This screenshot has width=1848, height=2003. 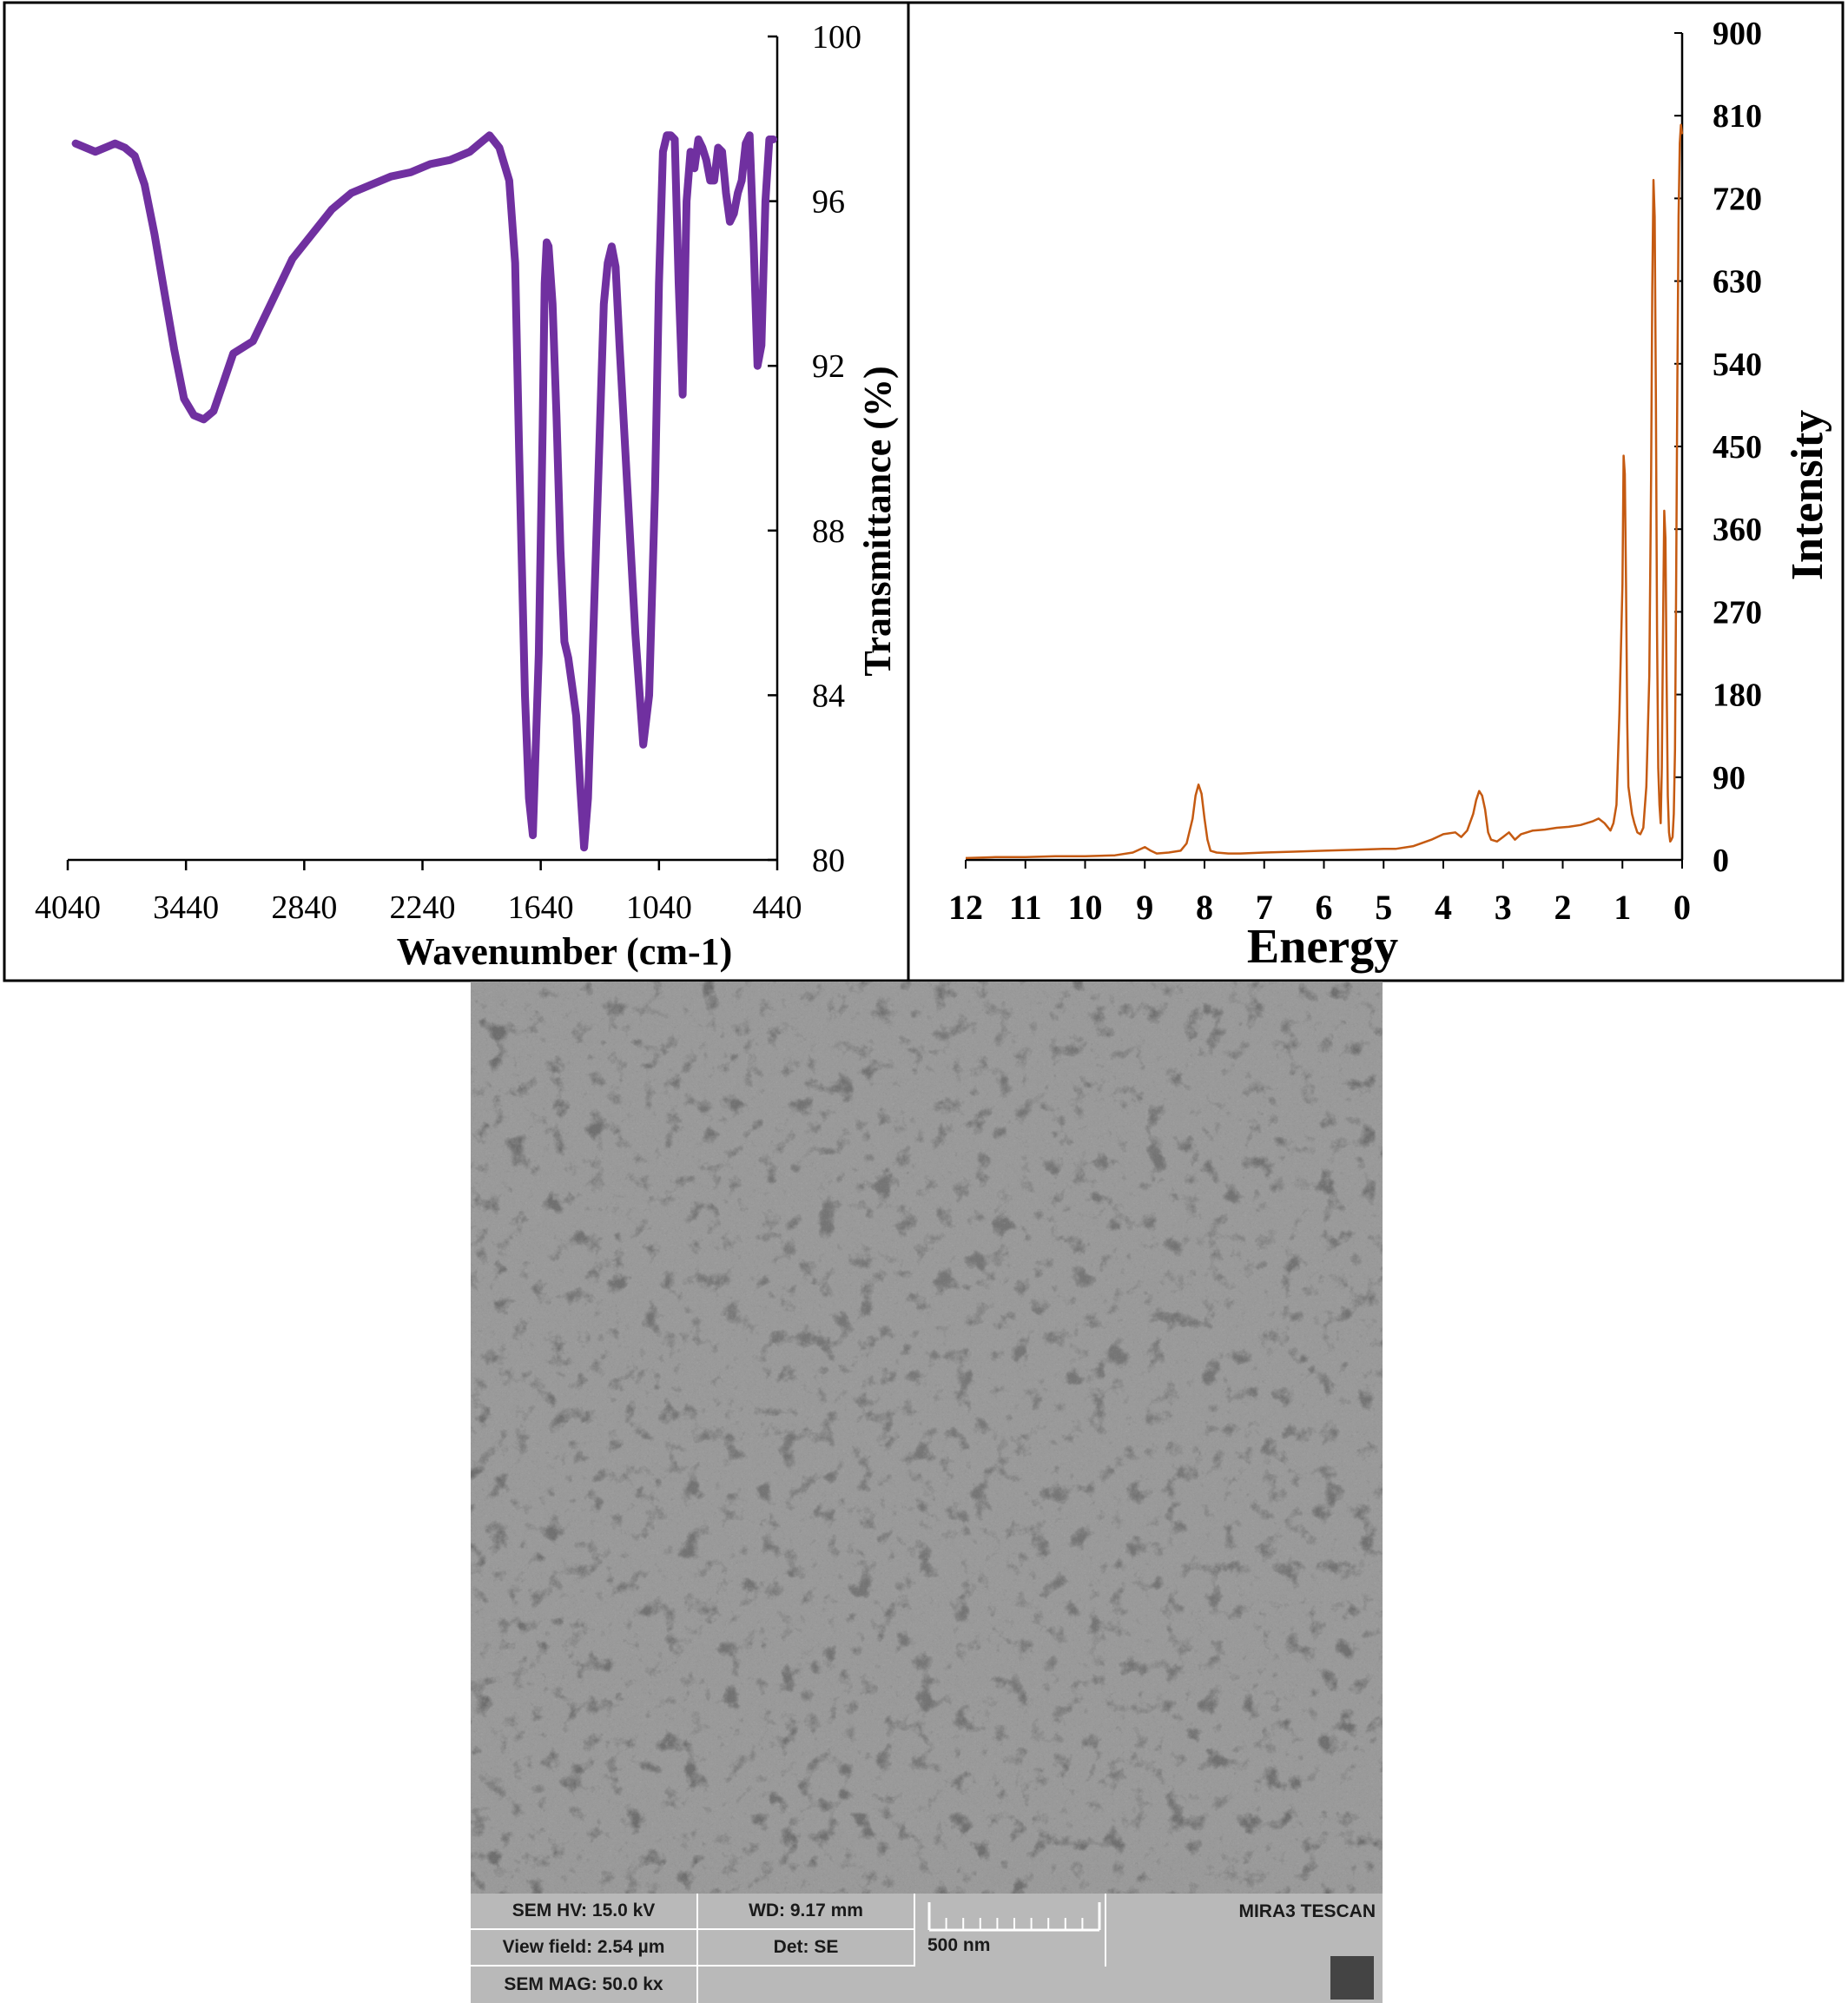 I want to click on edx-x-tick-label: 4, so click(x=1443, y=907).